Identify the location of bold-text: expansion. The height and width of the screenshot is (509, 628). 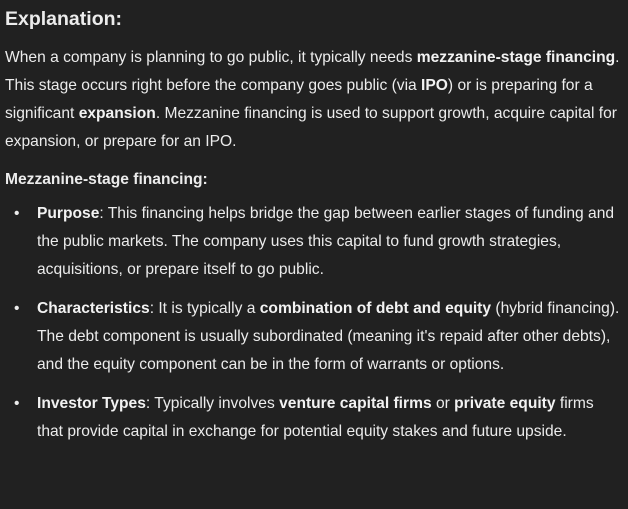
(117, 113).